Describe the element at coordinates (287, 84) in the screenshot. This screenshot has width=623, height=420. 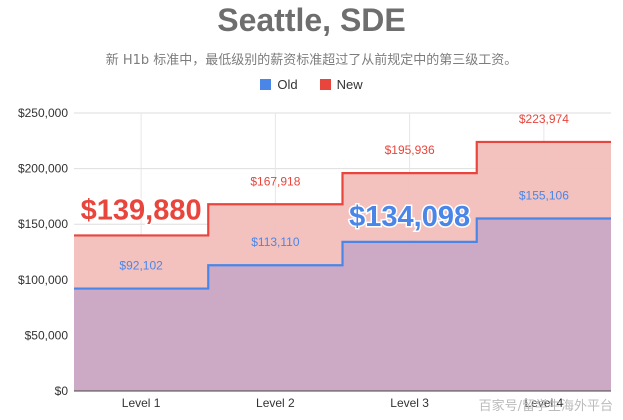
I see `legend-label-old: Old` at that location.